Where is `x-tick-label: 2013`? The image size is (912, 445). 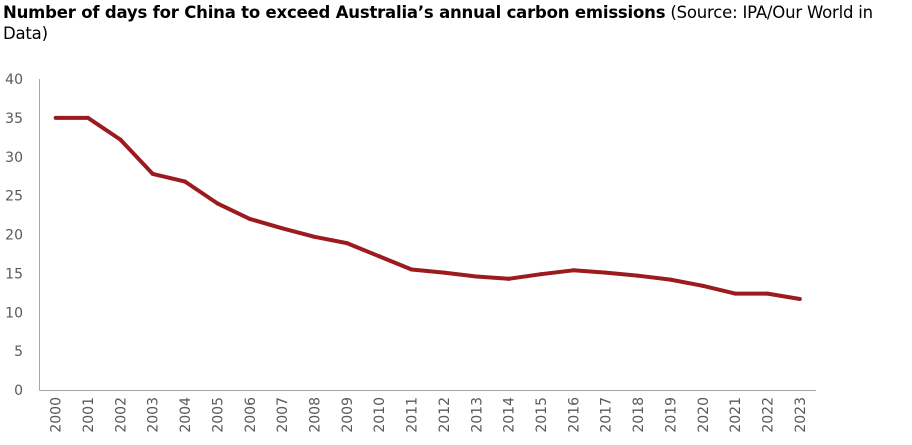 x-tick-label: 2013 is located at coordinates (477, 415).